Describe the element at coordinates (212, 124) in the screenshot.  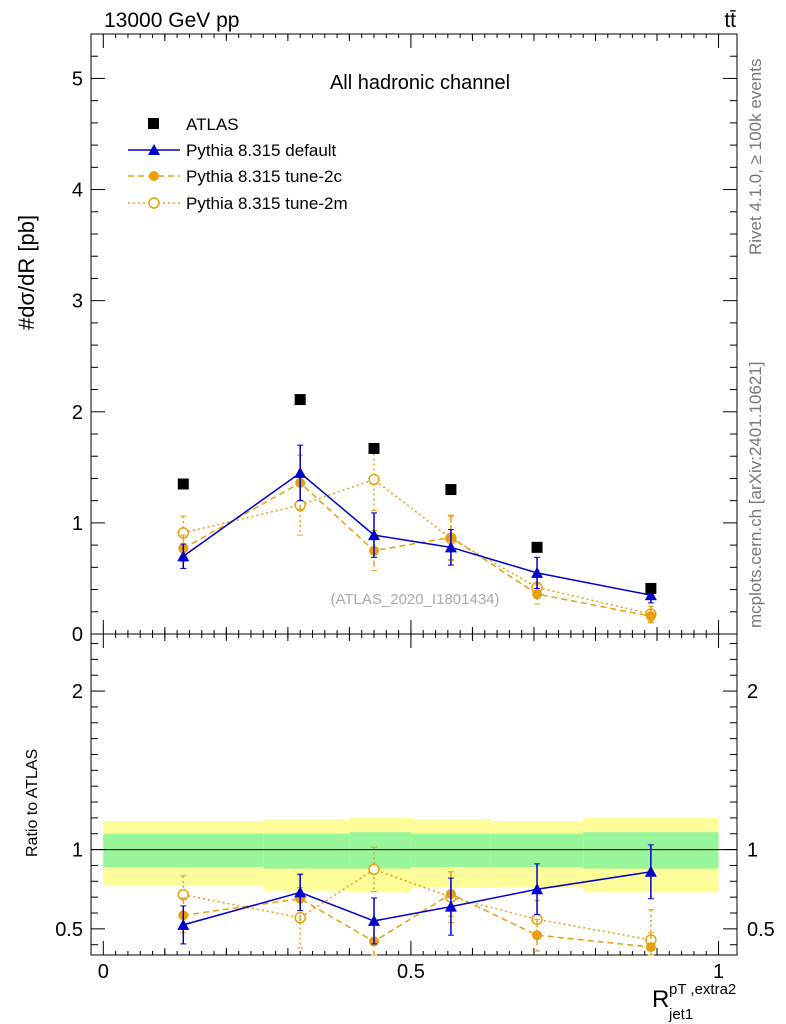
I see `legend-entry-atlas: ATLAS` at that location.